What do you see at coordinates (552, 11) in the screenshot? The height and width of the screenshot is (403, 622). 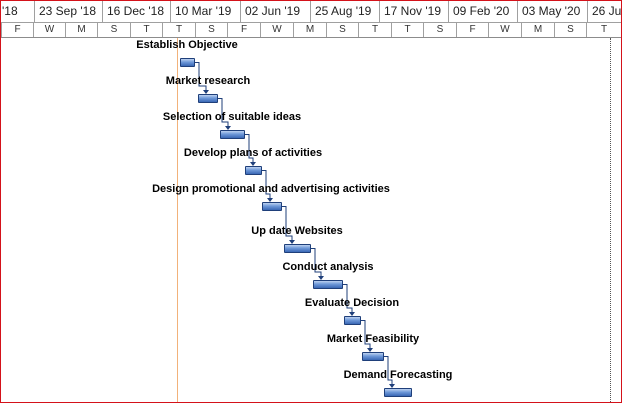 I see `timescale-major-cell: 03 May '20` at bounding box center [552, 11].